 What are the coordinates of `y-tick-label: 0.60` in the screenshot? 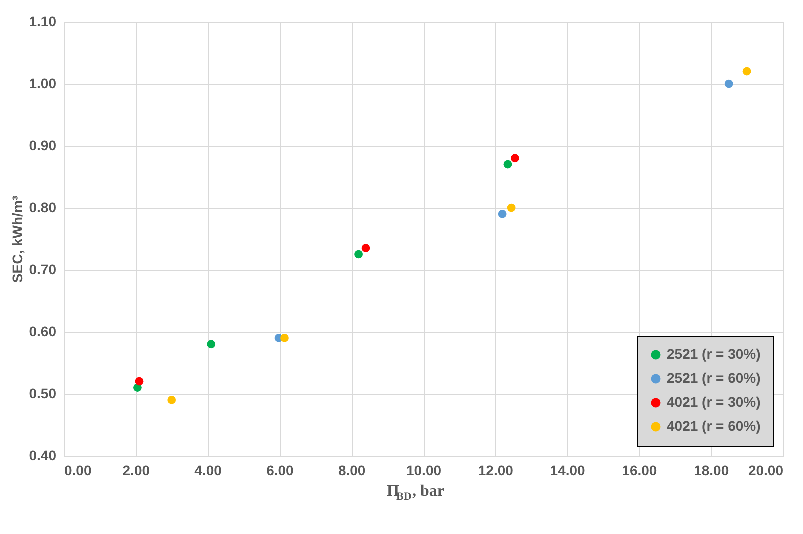 It's located at (43, 332).